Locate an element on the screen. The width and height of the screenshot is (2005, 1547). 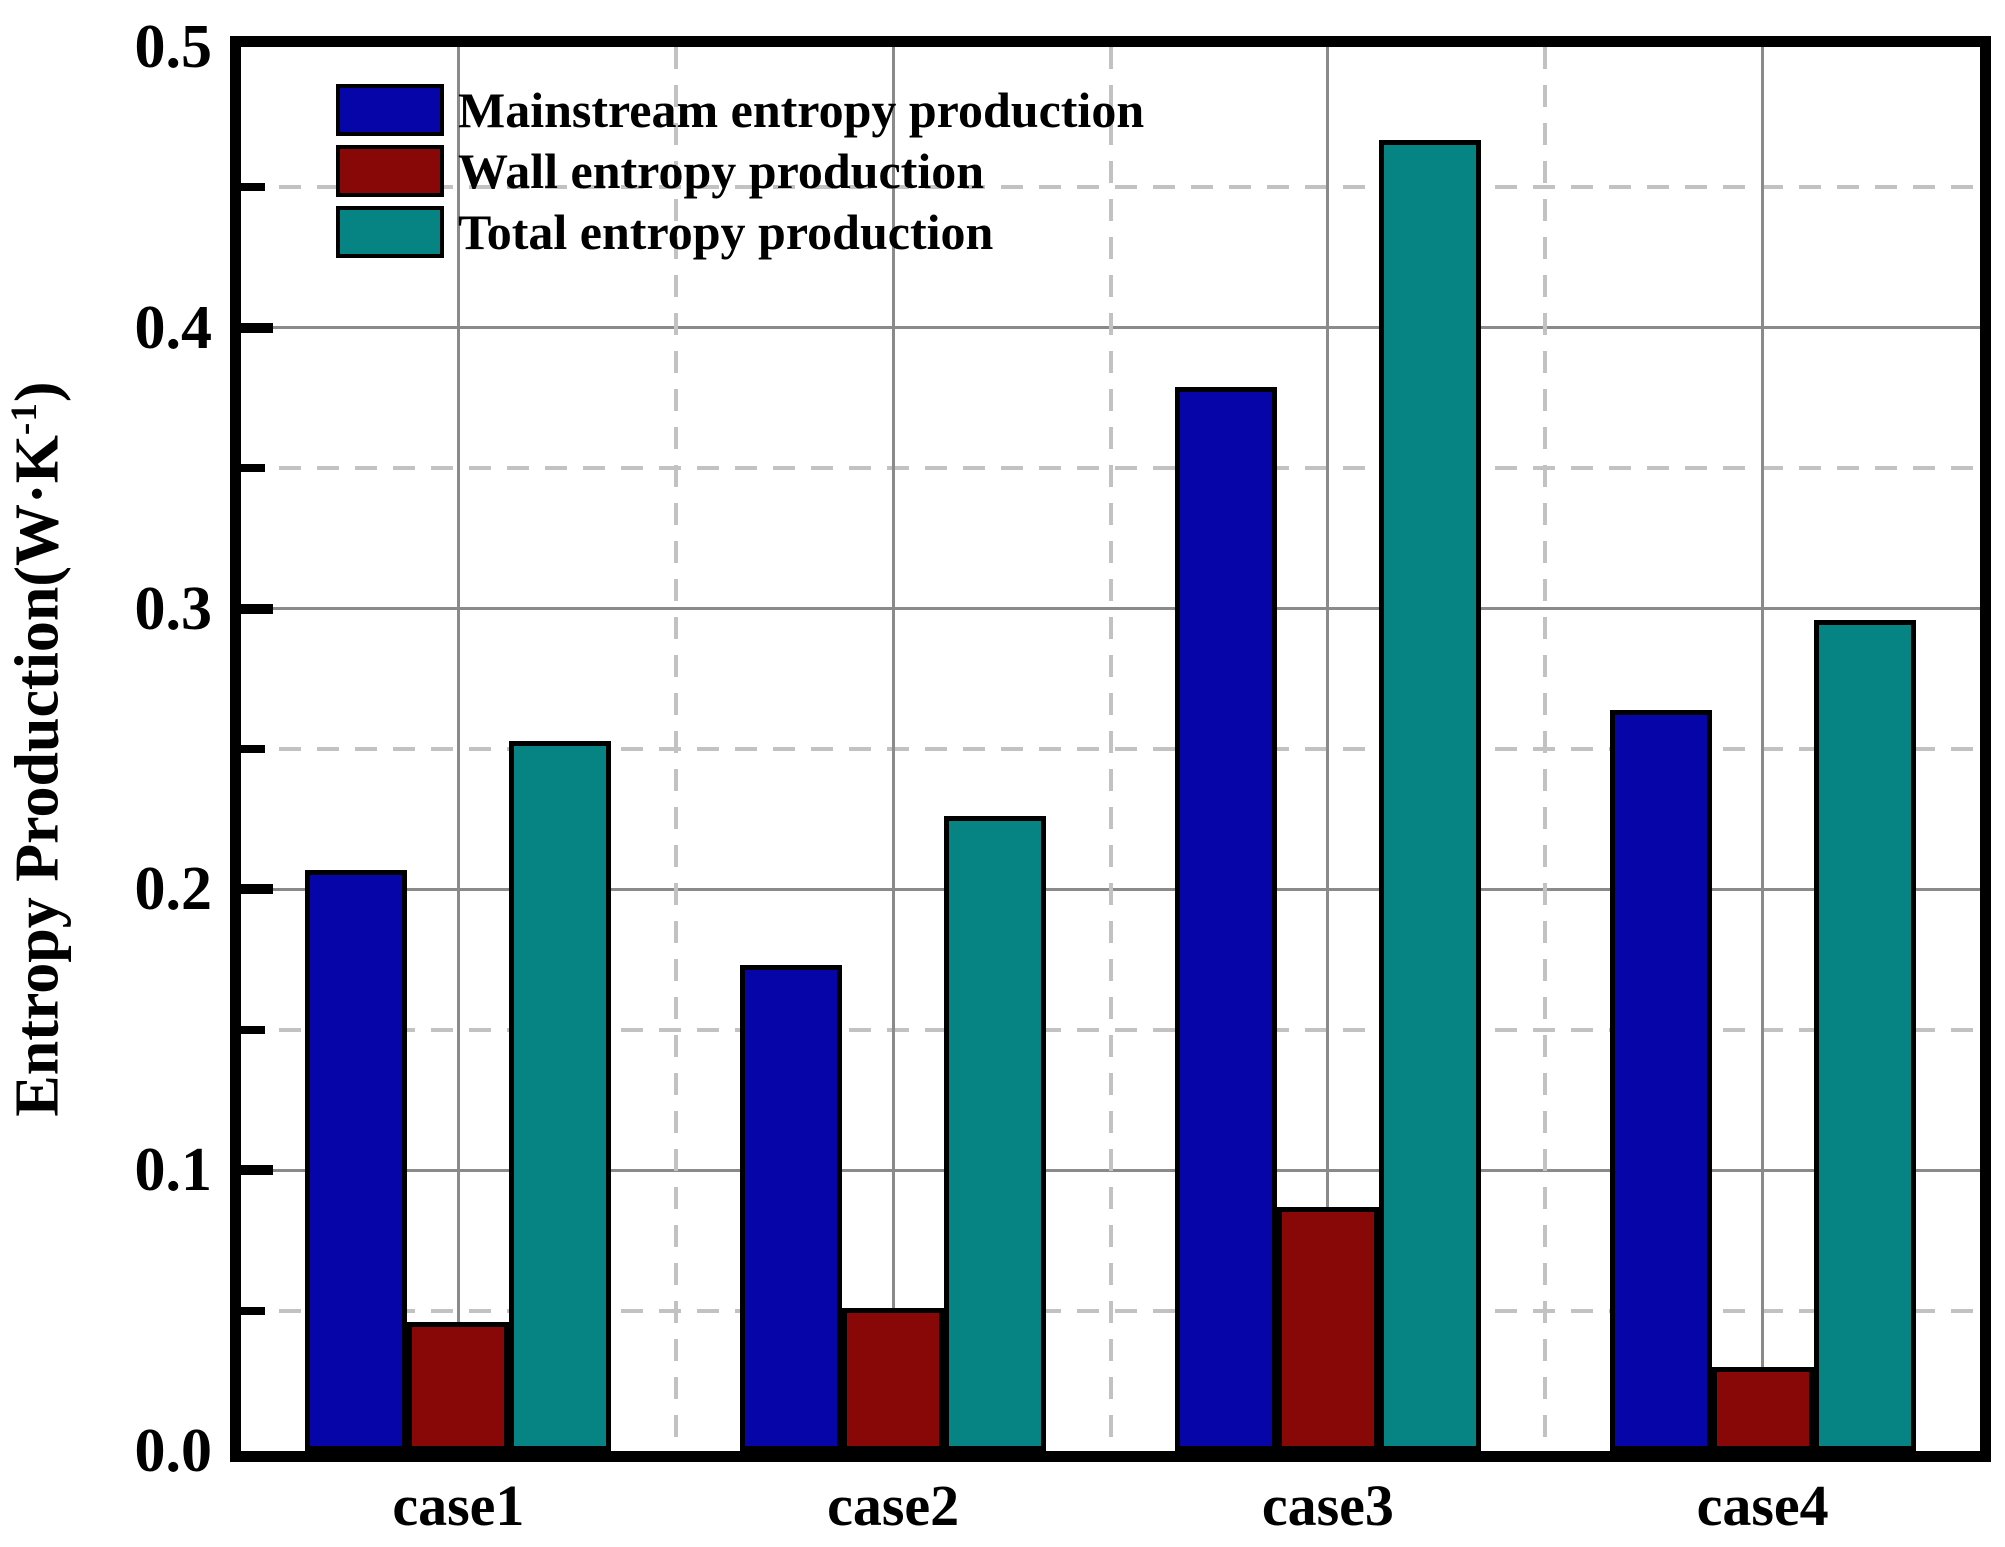
y-tick-label: 0.4 is located at coordinates (173, 327).